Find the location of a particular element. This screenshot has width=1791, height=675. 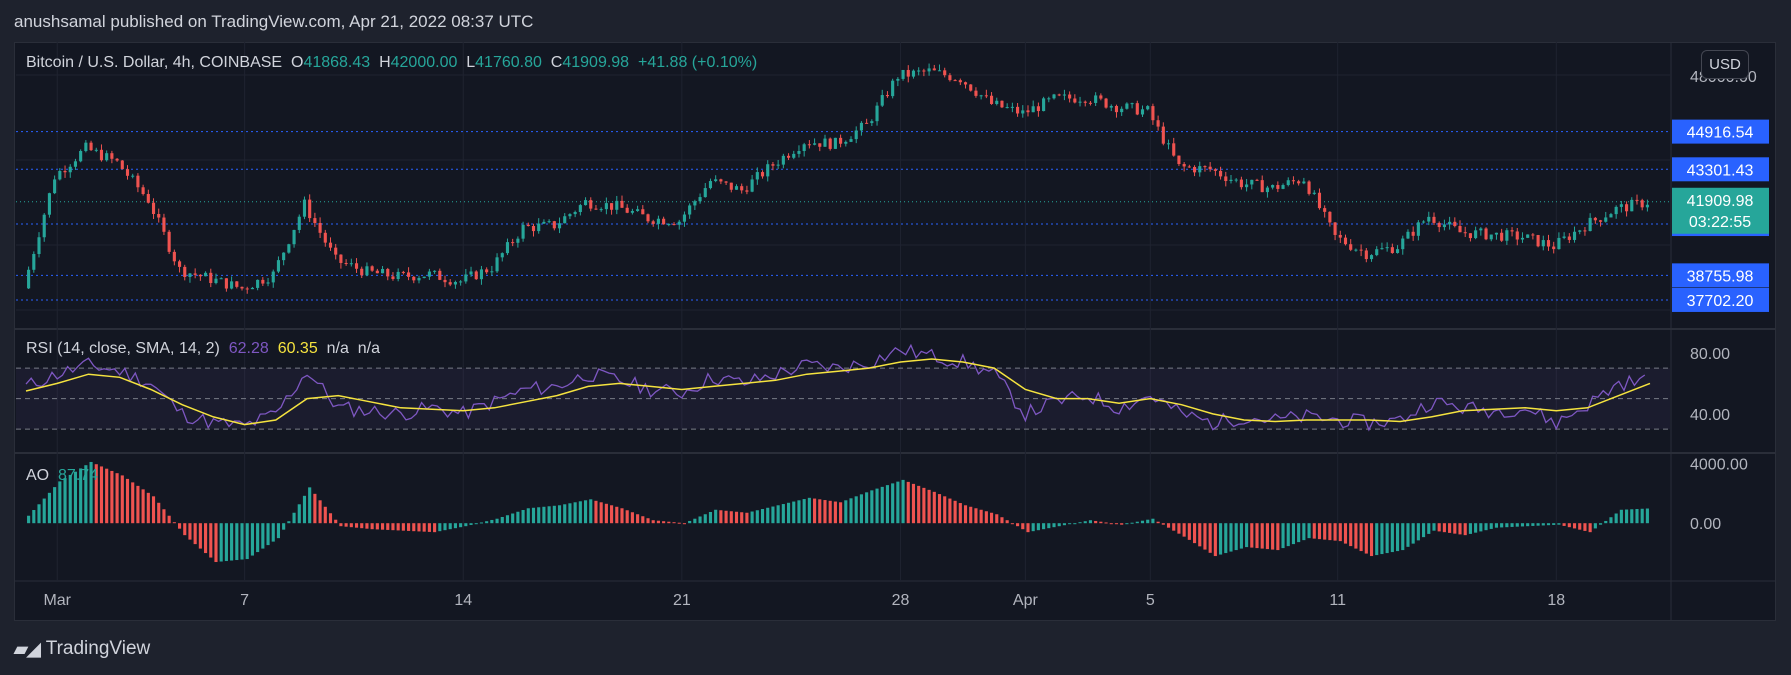

rsi-name: RSI (14, close, SMA, 14, 2) is located at coordinates (123, 348).